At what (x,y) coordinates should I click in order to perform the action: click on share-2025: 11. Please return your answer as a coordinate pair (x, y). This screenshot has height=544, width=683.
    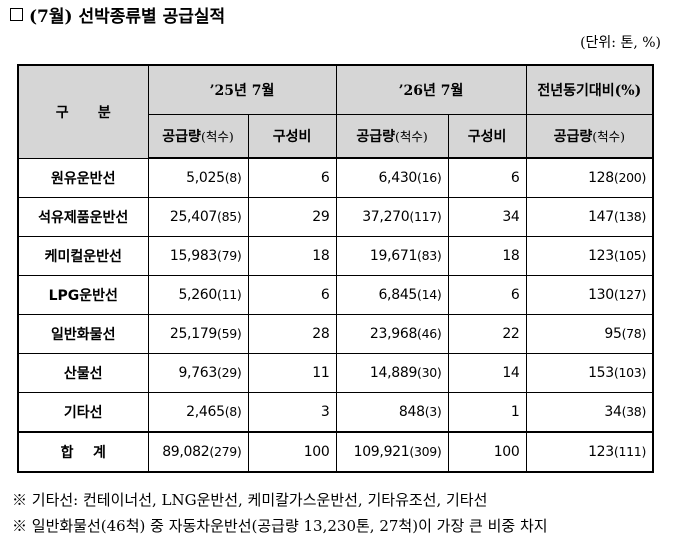
    Looking at the image, I should click on (292, 373).